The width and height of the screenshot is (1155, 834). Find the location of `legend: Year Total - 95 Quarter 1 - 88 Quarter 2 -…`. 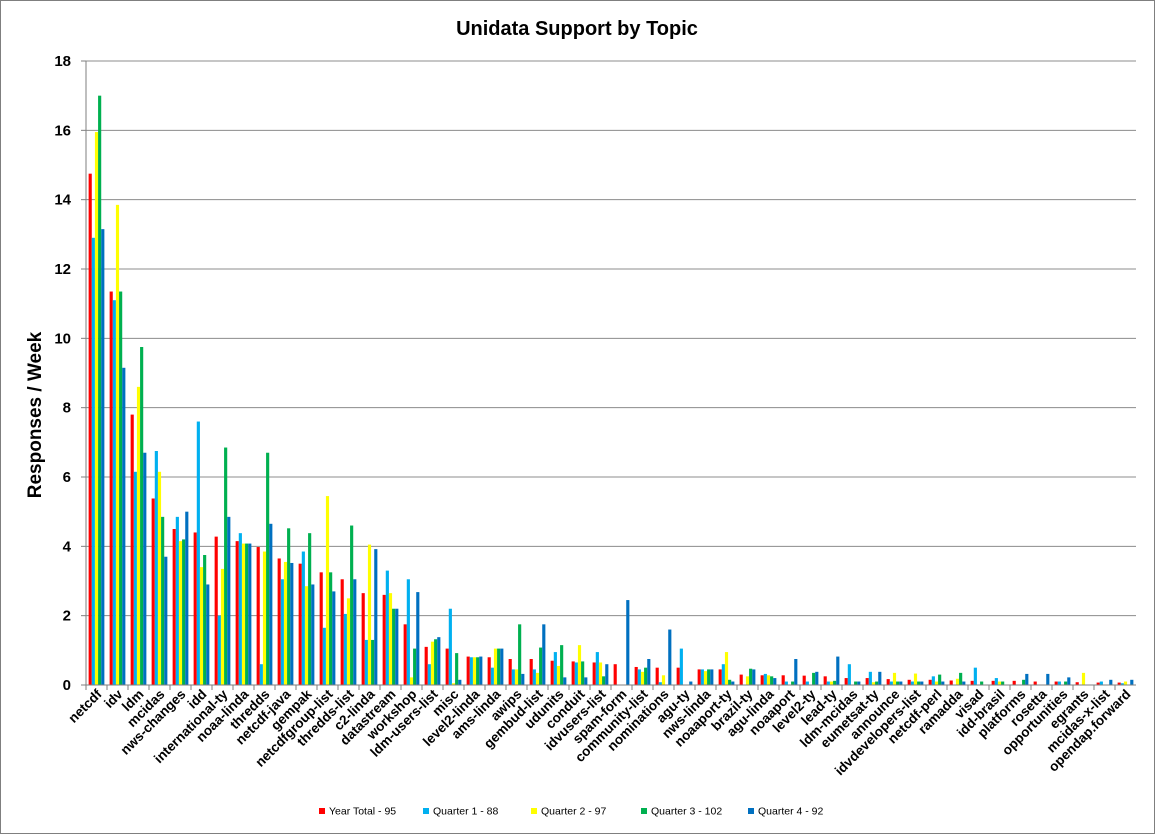

legend: Year Total - 95 Quarter 1 - 88 Quarter 2 -… is located at coordinates (571, 812).